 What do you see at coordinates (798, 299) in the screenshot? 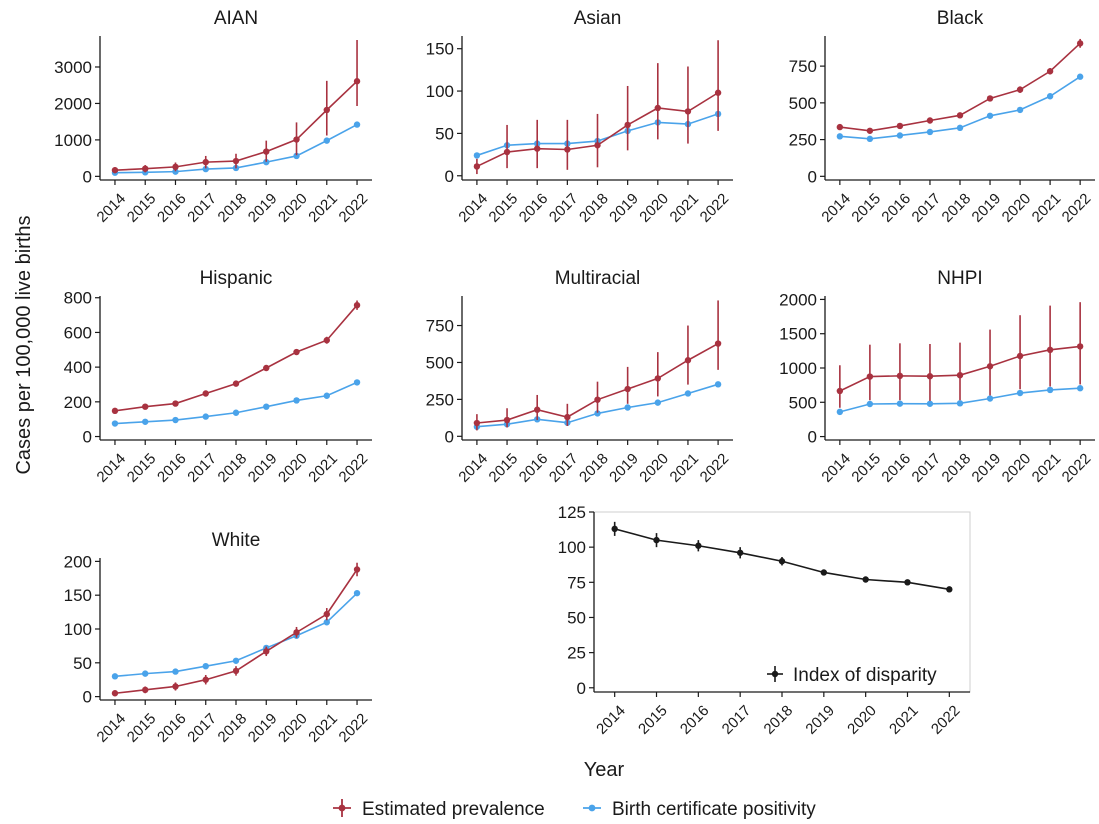
I see `y-tick-label: 2000` at bounding box center [798, 299].